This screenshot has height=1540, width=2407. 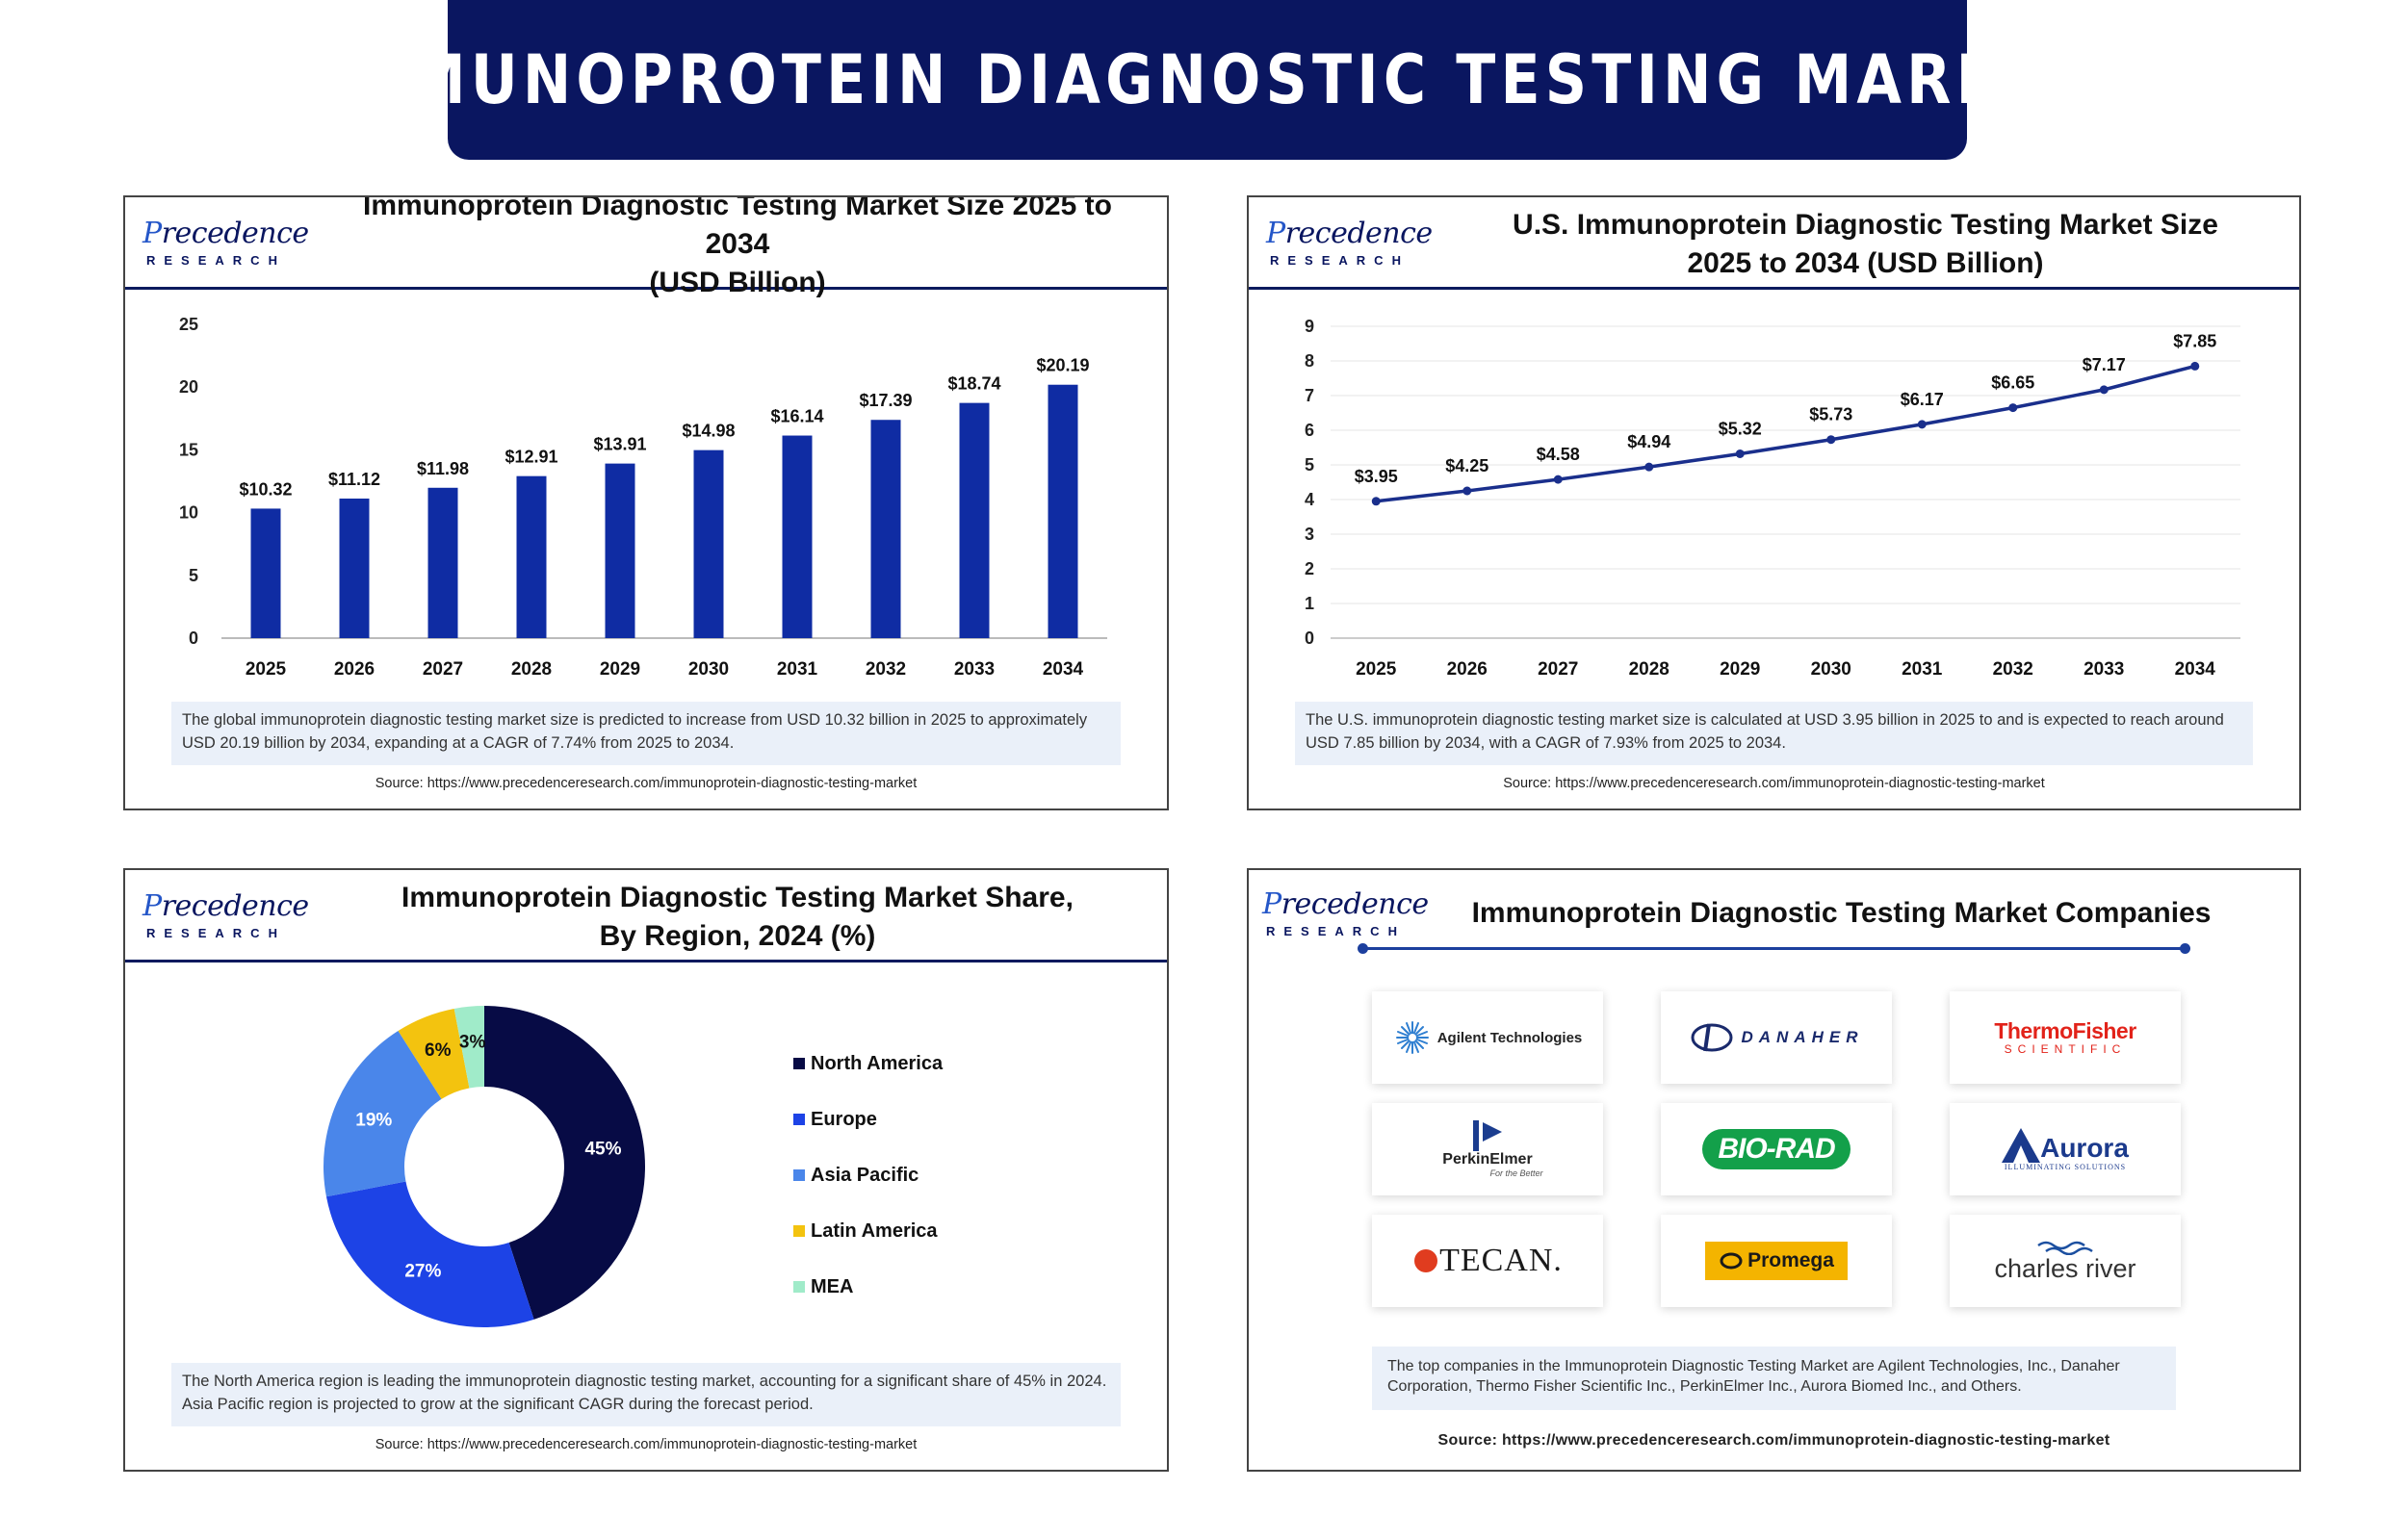 What do you see at coordinates (188, 449) in the screenshot?
I see `y-tick-label: 15` at bounding box center [188, 449].